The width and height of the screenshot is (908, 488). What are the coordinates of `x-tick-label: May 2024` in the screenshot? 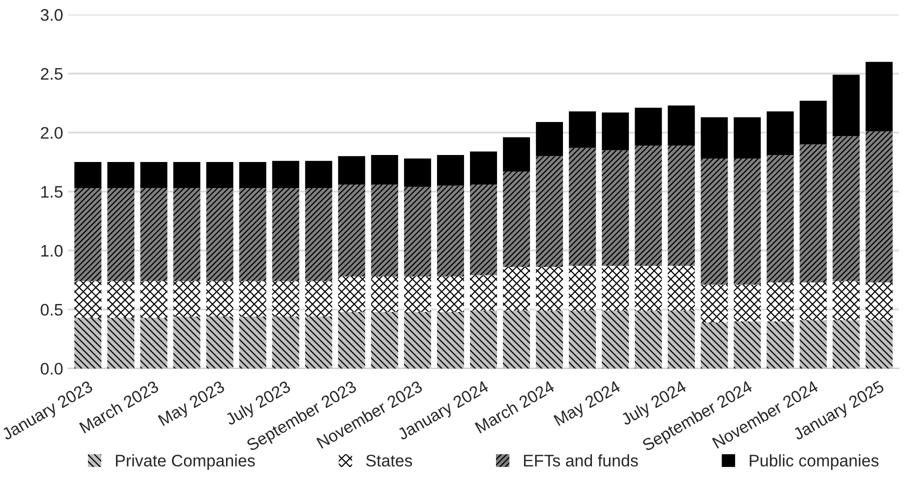 It's located at (588, 404).